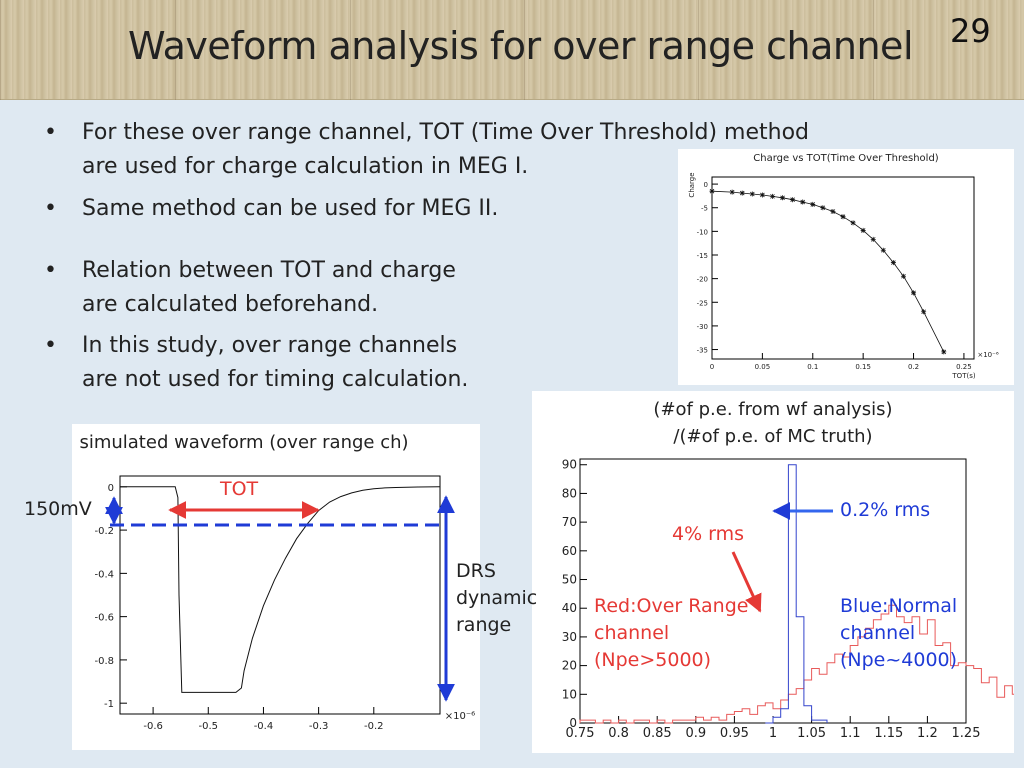  Describe the element at coordinates (657, 733) in the screenshot. I see `x-tick-label: 0.85` at that location.